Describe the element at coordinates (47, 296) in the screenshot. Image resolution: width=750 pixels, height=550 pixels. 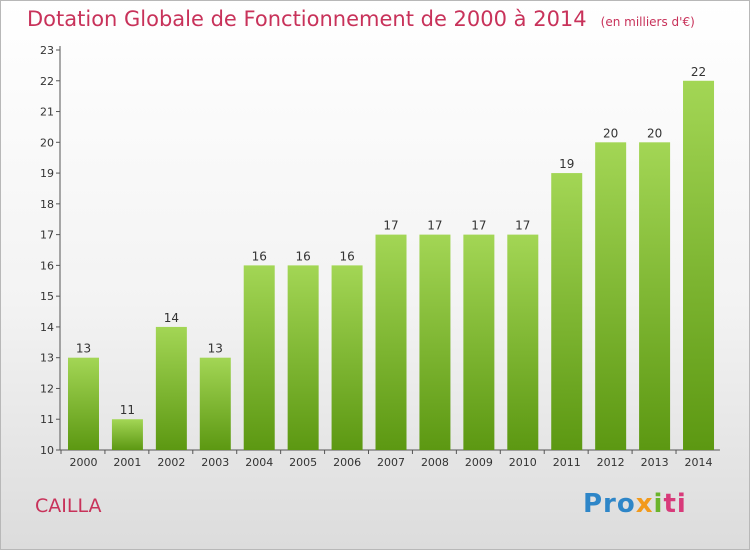
I see `y-tick-label: 15` at that location.